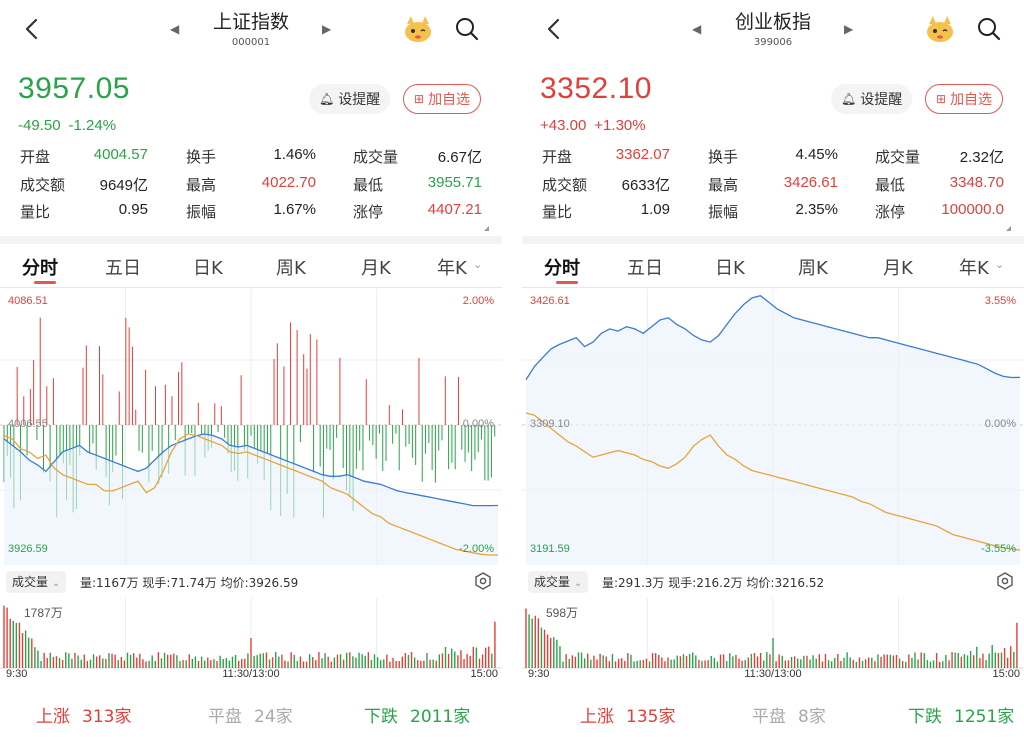 The width and height of the screenshot is (1024, 737). What do you see at coordinates (773, 188) in the screenshot?
I see `stats-row: 成交额 6633亿 最高 3426.61 最低 3348.70` at bounding box center [773, 188].